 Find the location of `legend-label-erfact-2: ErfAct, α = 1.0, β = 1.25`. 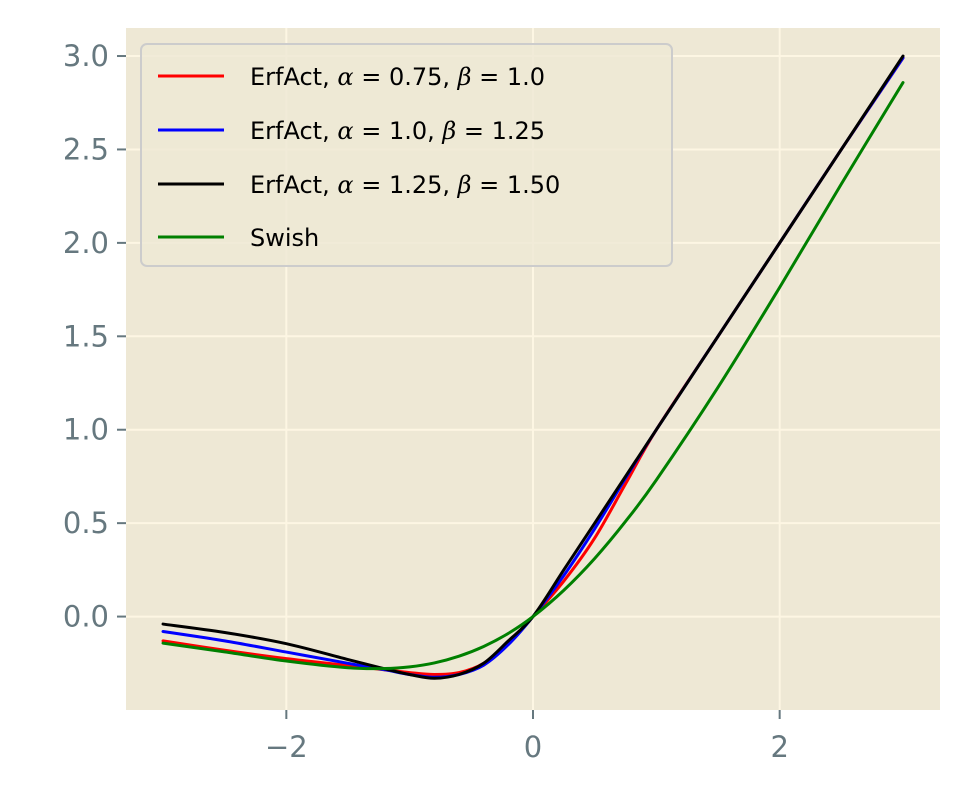

legend-label-erfact-2: ErfAct, α = 1.0, β = 1.25 is located at coordinates (397, 131).